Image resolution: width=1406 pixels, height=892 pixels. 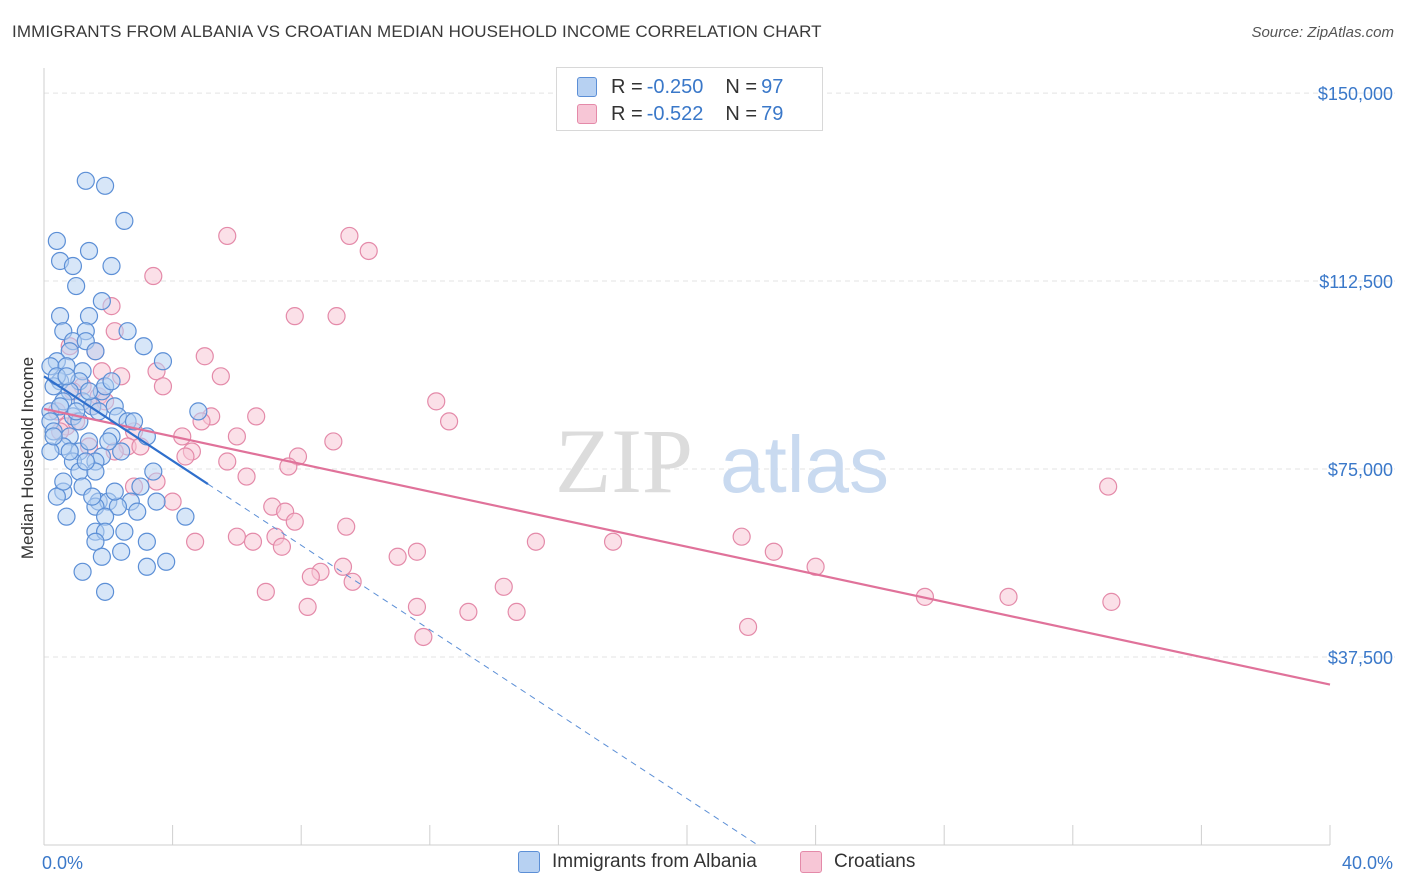 I want to click on series-legend-albania: Immigrants from Albania, so click(x=637, y=862).